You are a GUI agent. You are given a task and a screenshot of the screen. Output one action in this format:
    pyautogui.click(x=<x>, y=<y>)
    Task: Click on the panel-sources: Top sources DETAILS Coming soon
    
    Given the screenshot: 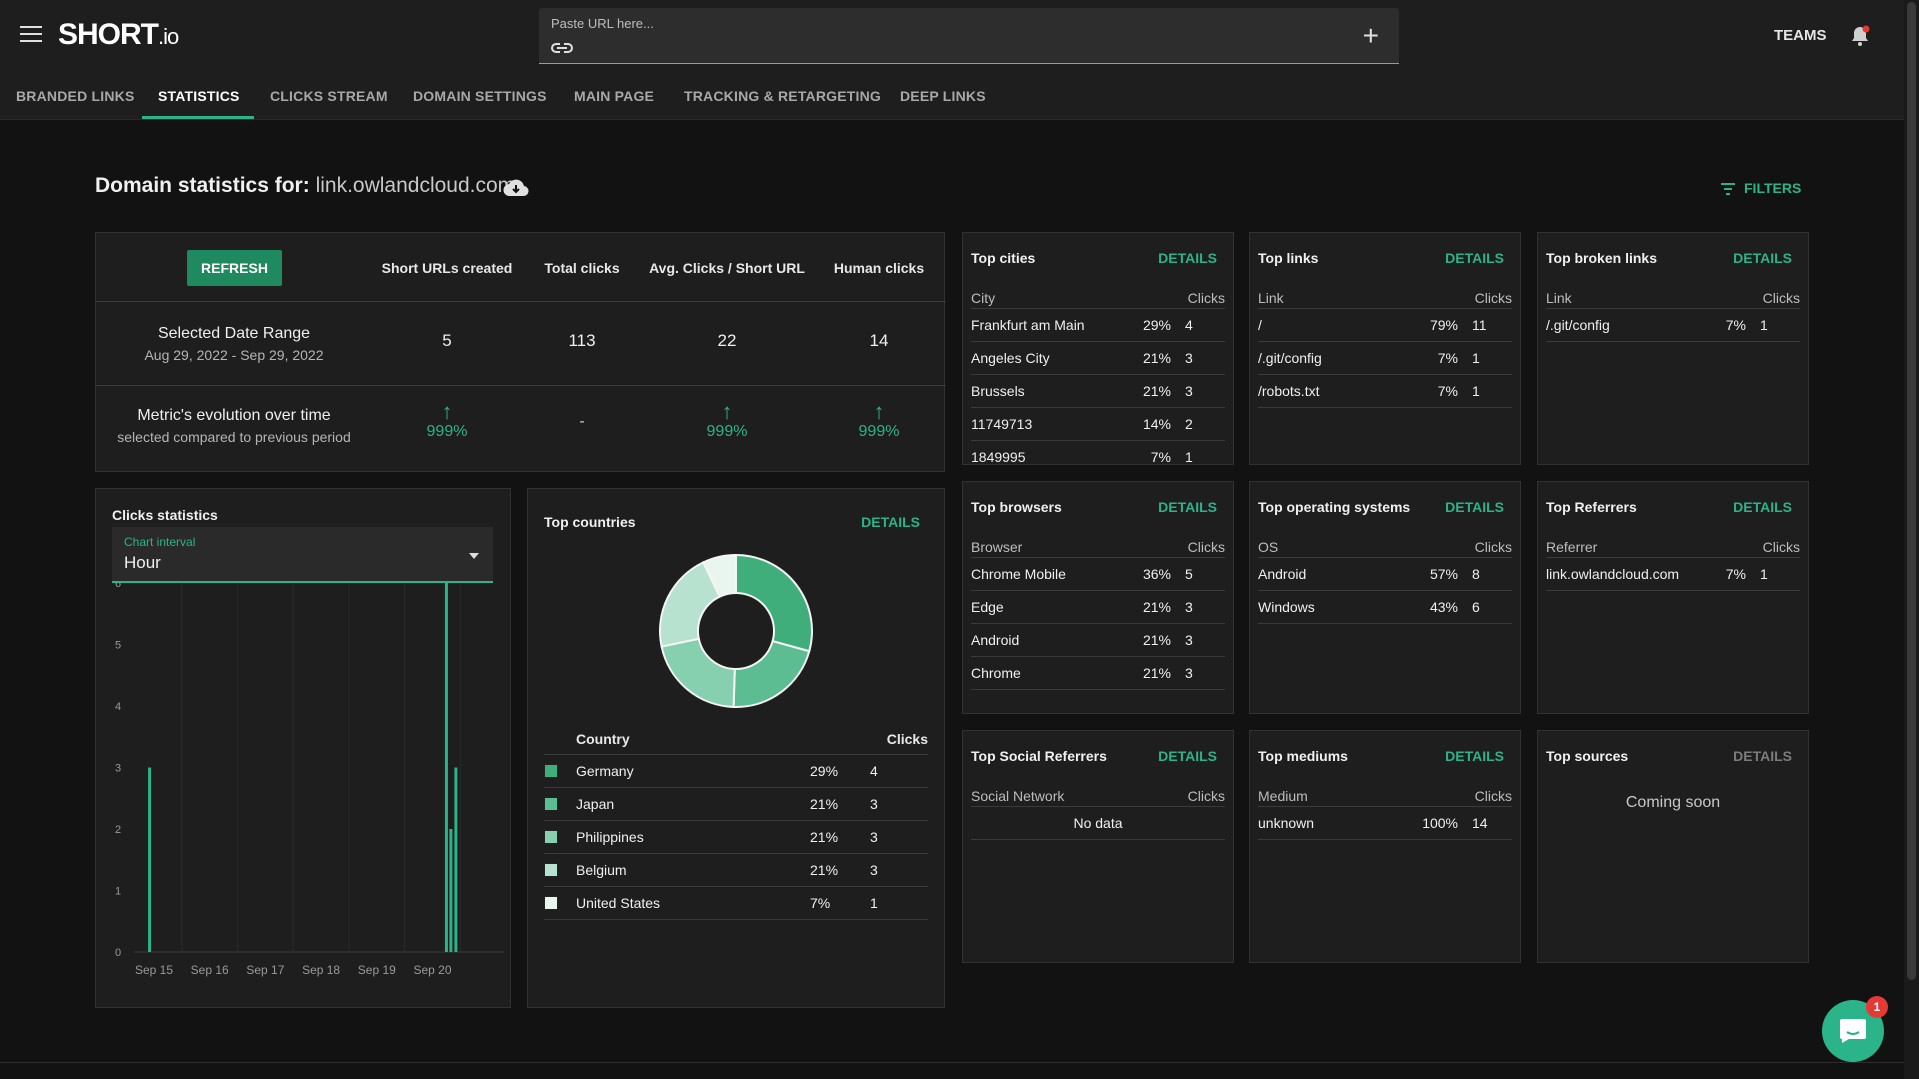 What is the action you would take?
    pyautogui.click(x=1673, y=846)
    